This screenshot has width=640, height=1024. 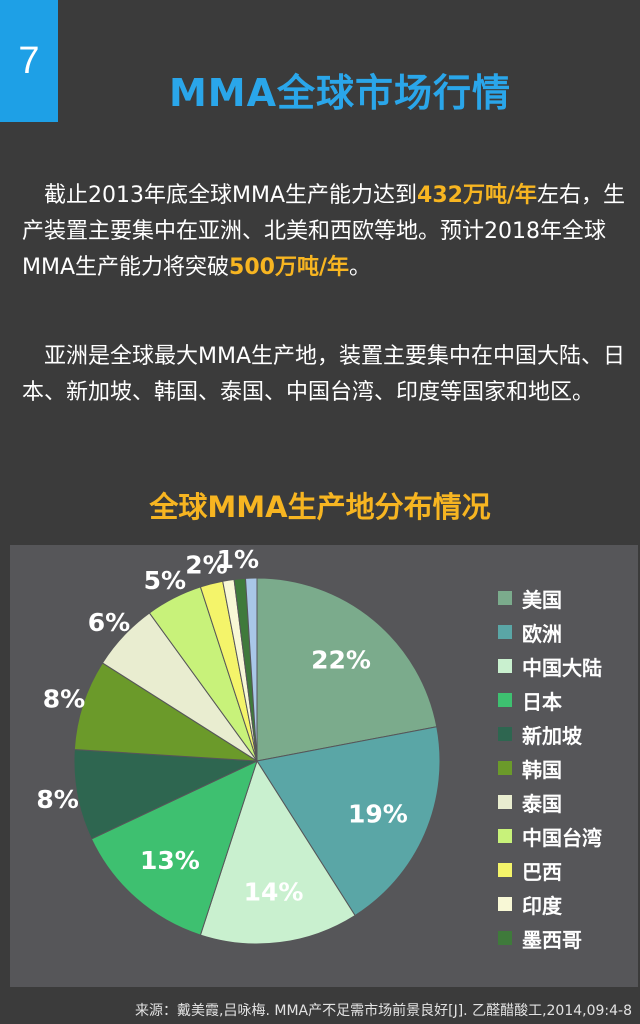 I want to click on pie-data-label-6: 6%, so click(x=109, y=622).